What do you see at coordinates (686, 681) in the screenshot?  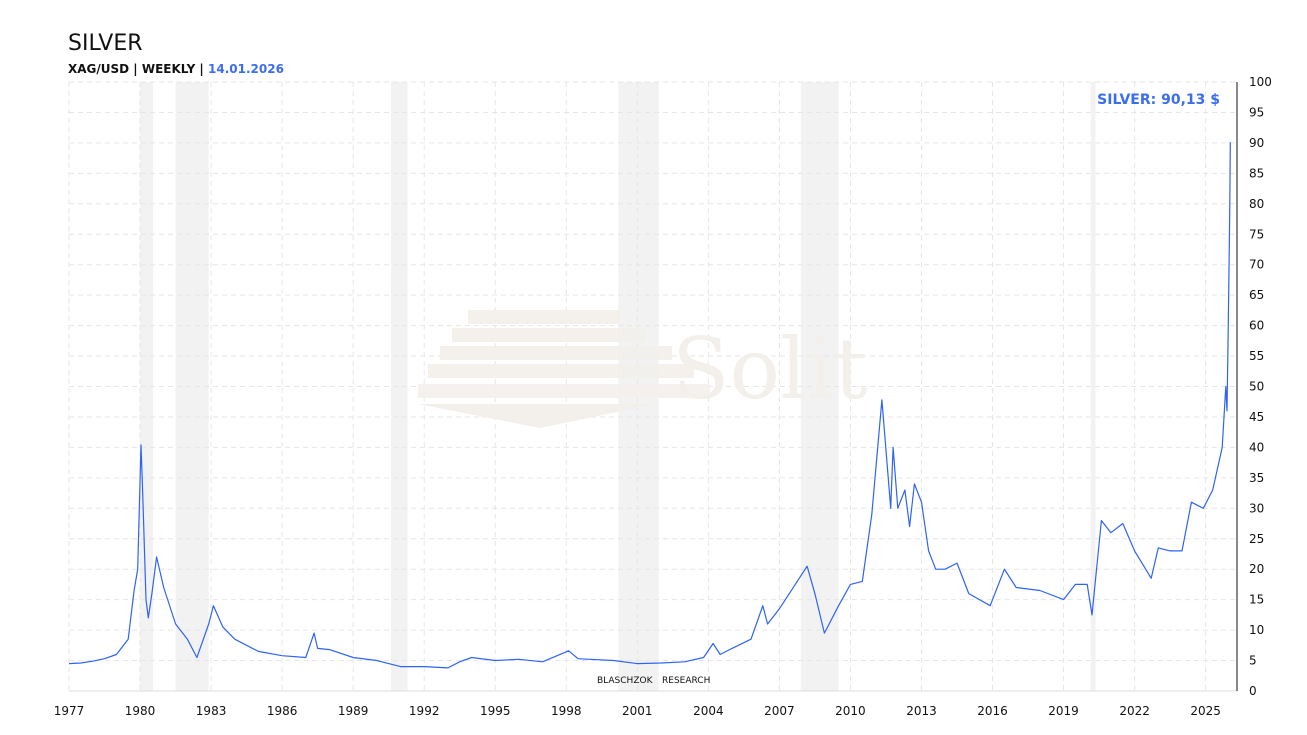 I see `credit-right: RESEARCH` at bounding box center [686, 681].